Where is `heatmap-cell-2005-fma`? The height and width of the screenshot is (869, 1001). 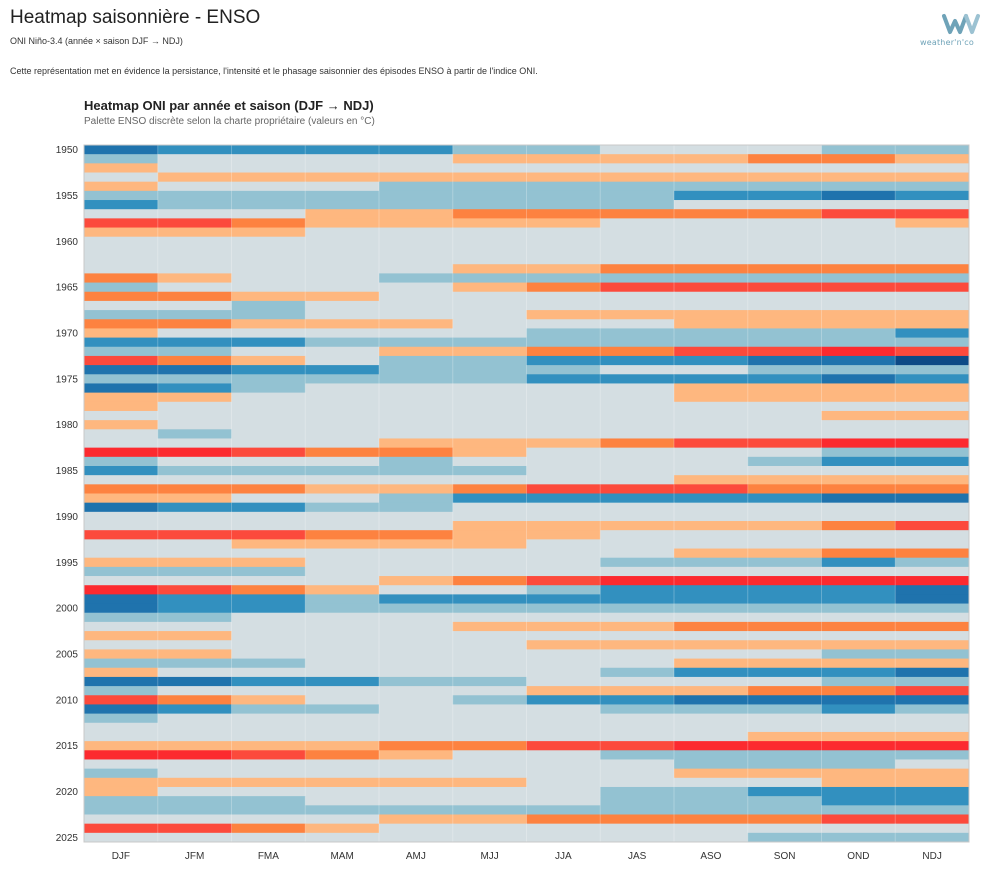 heatmap-cell-2005-fma is located at coordinates (268, 654).